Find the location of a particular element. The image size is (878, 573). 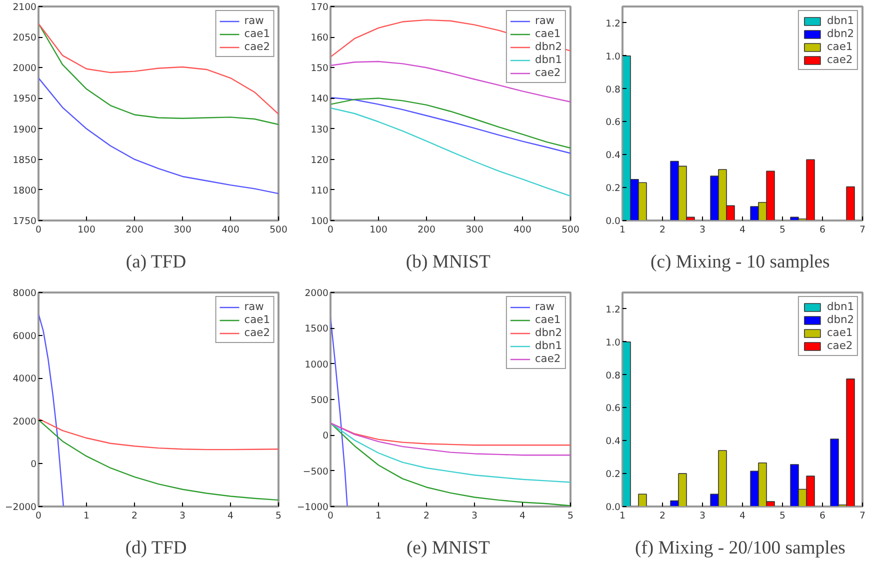

y-tick-label: 120 is located at coordinates (319, 160).